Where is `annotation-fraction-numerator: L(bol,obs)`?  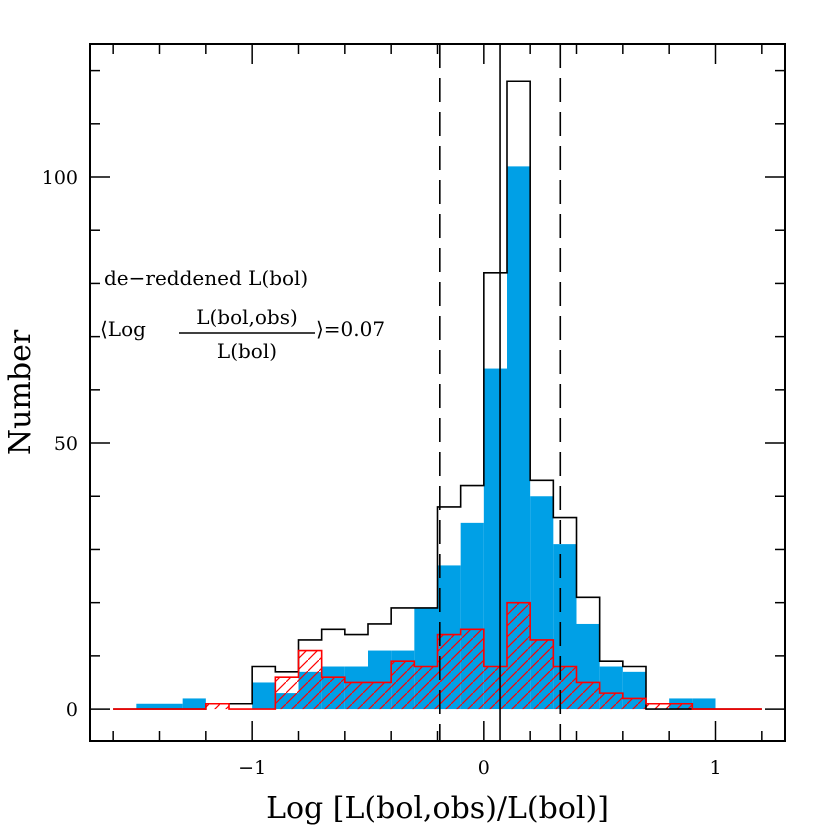
annotation-fraction-numerator: L(bol,obs) is located at coordinates (247, 317).